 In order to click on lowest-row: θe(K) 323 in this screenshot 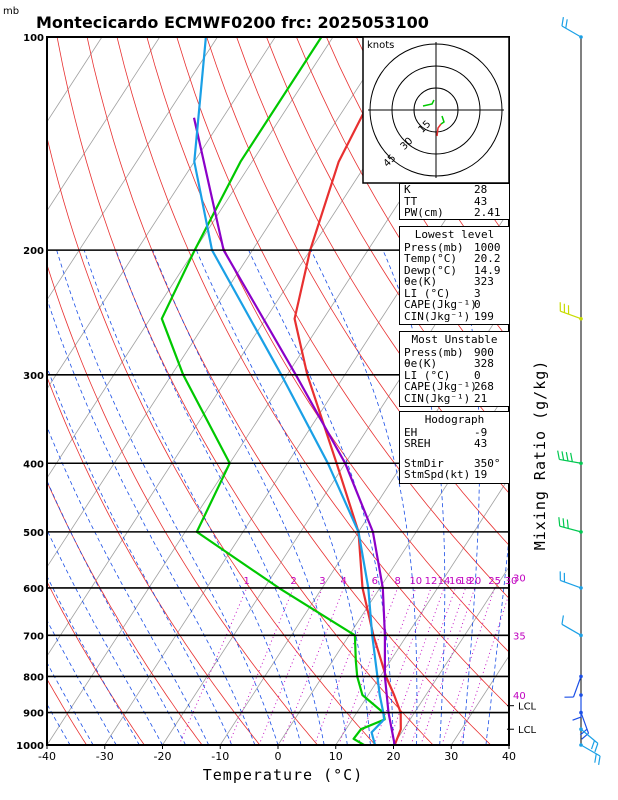, I will do `click(449, 281)`.